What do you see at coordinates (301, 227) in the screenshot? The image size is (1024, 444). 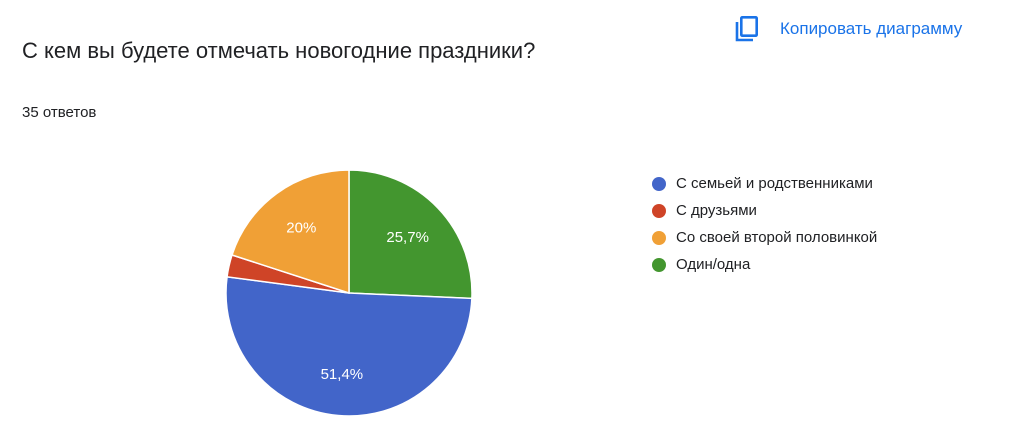 I see `slice-label: 20%` at bounding box center [301, 227].